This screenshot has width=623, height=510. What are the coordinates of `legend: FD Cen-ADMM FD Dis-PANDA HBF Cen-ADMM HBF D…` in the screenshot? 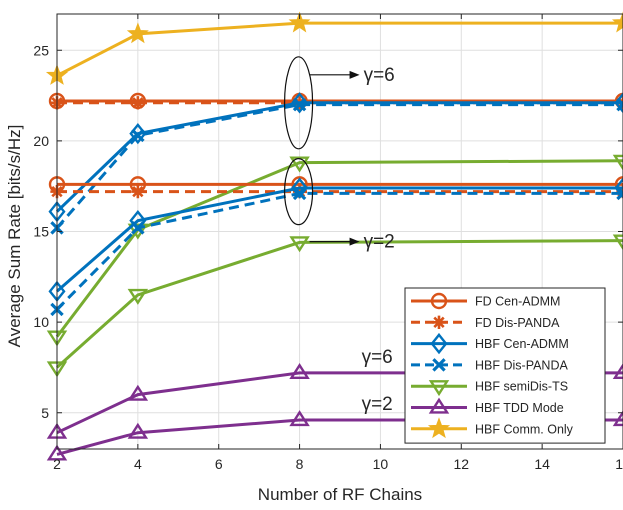 It's located at (505, 365).